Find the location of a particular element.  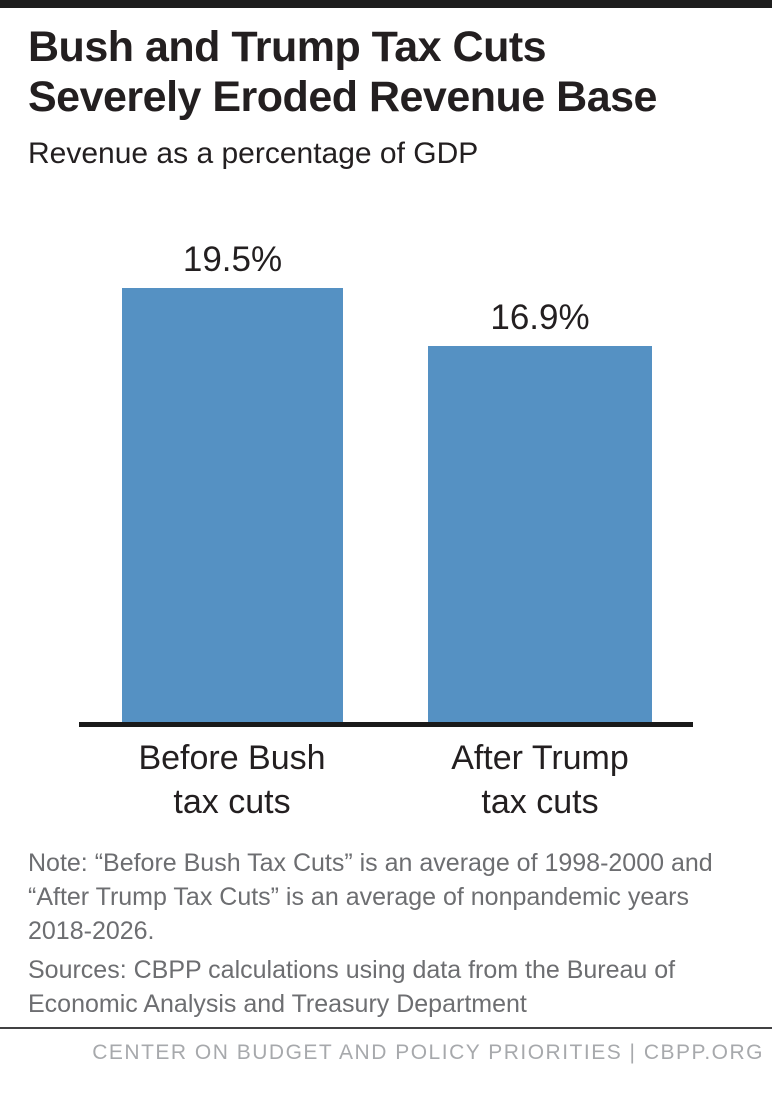

footer-divider is located at coordinates (386, 1028).